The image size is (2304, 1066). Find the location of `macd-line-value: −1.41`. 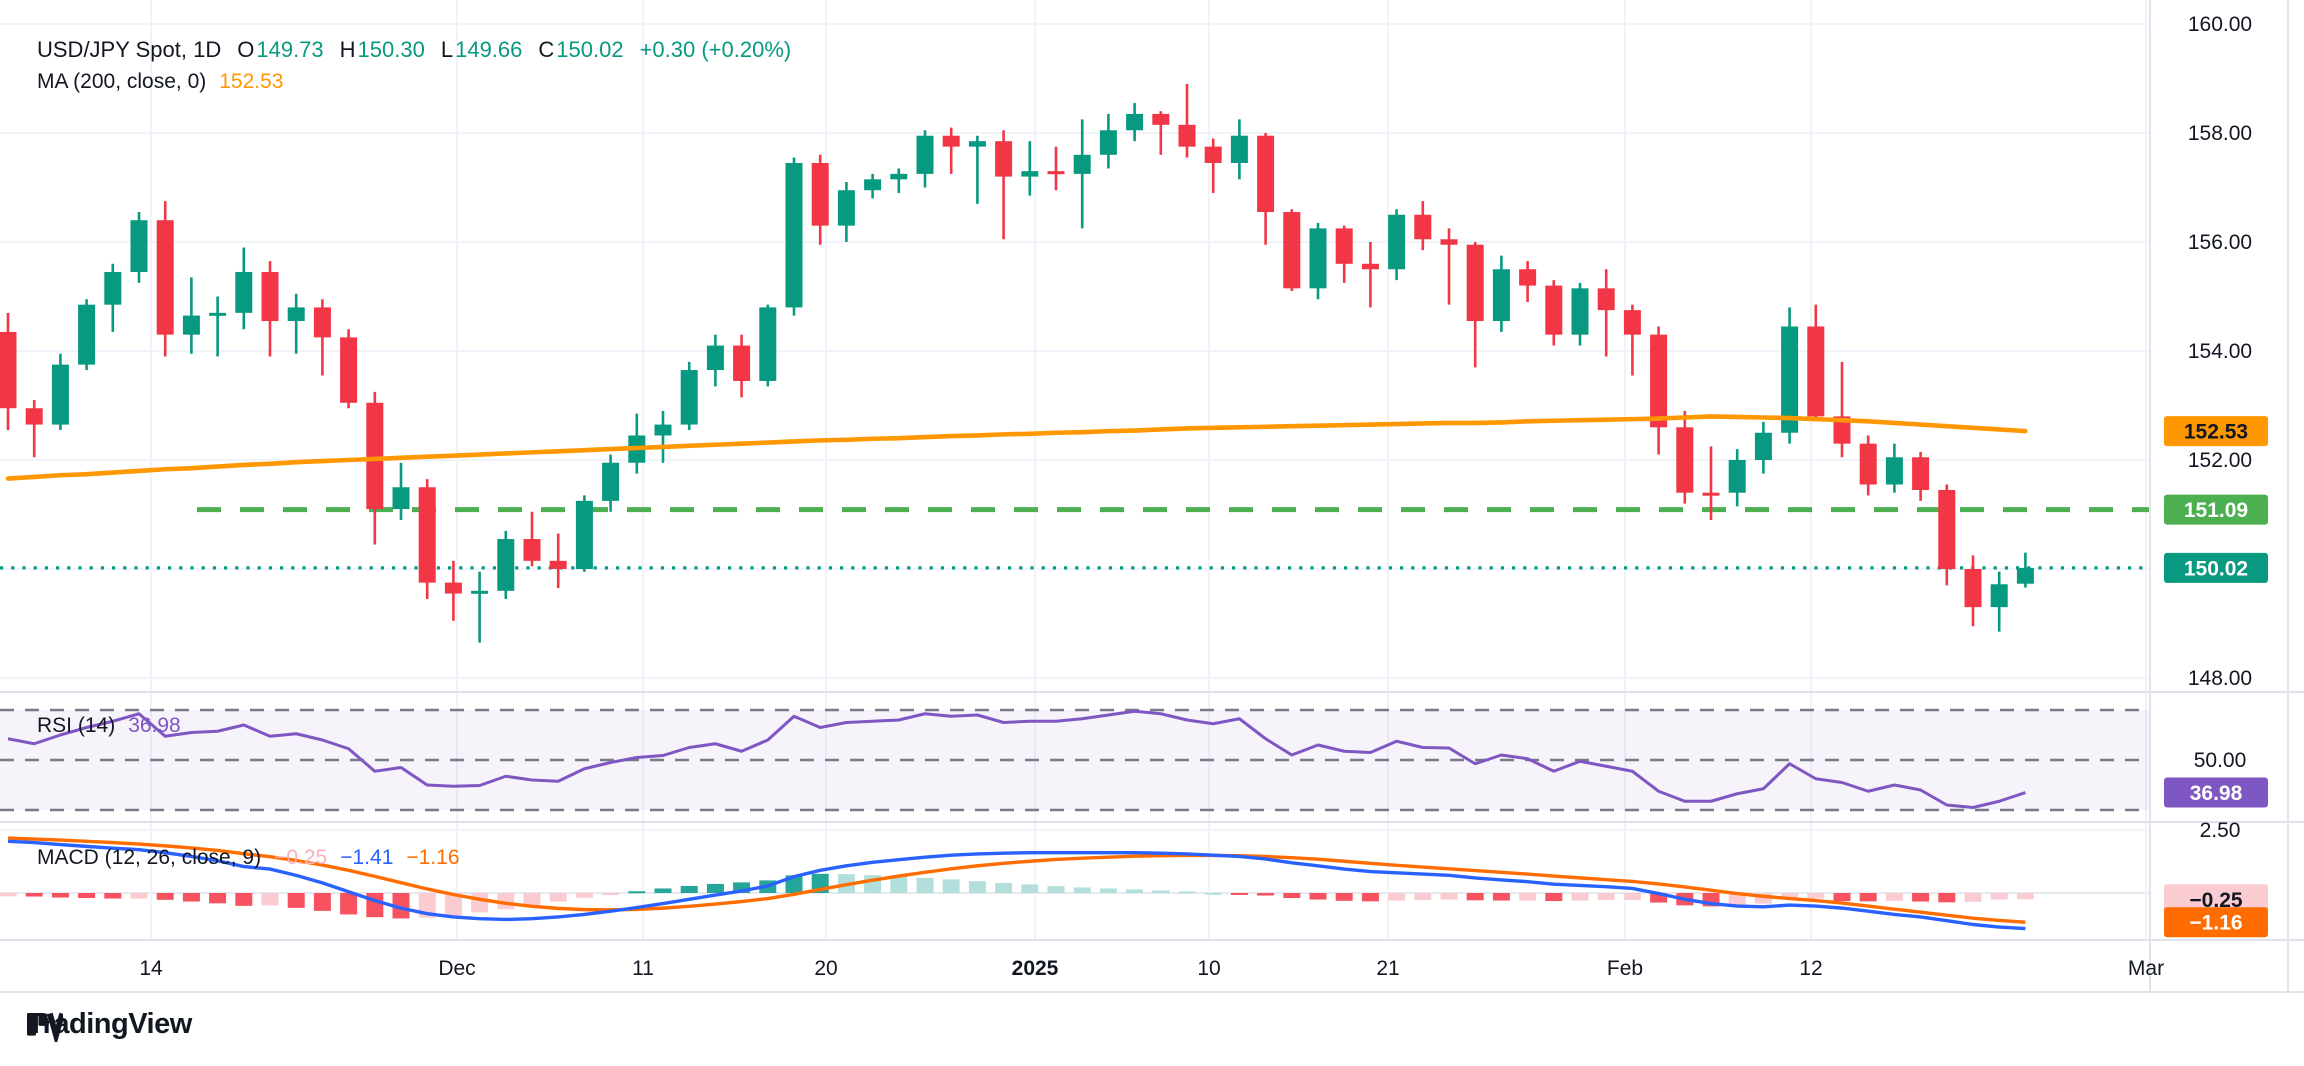

macd-line-value: −1.41 is located at coordinates (367, 857).